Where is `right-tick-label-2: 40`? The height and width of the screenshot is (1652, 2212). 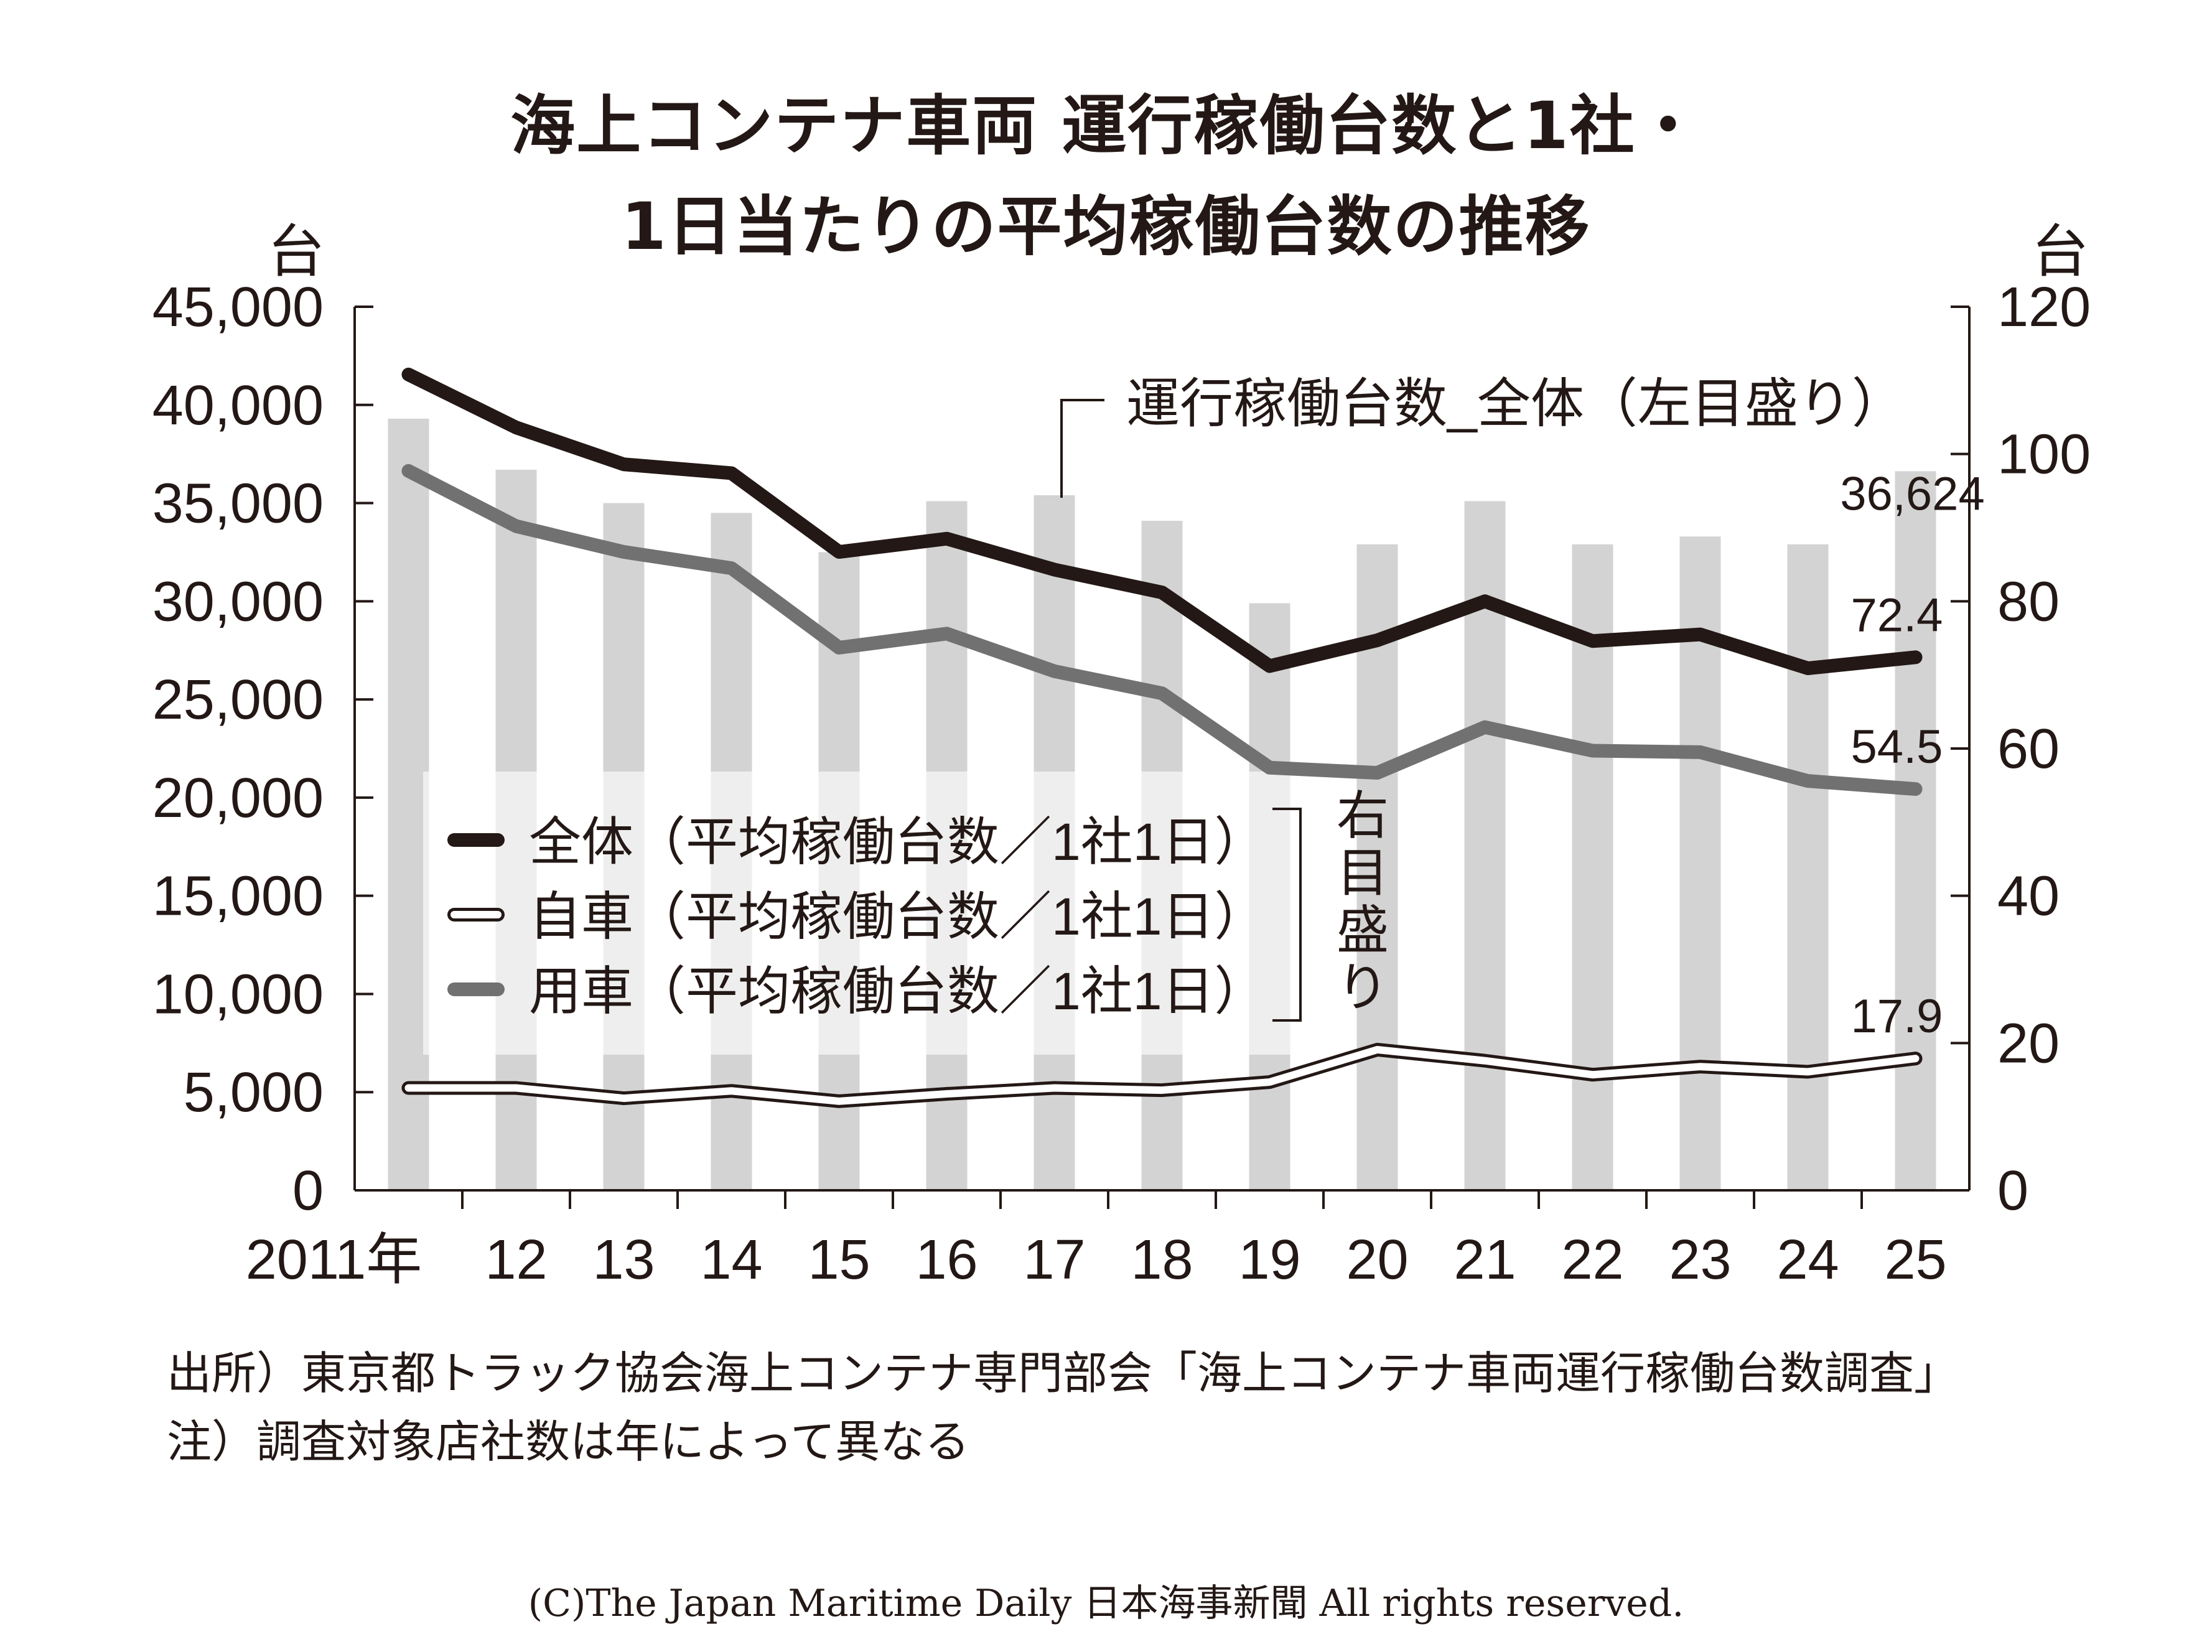 right-tick-label-2: 40 is located at coordinates (2028, 897).